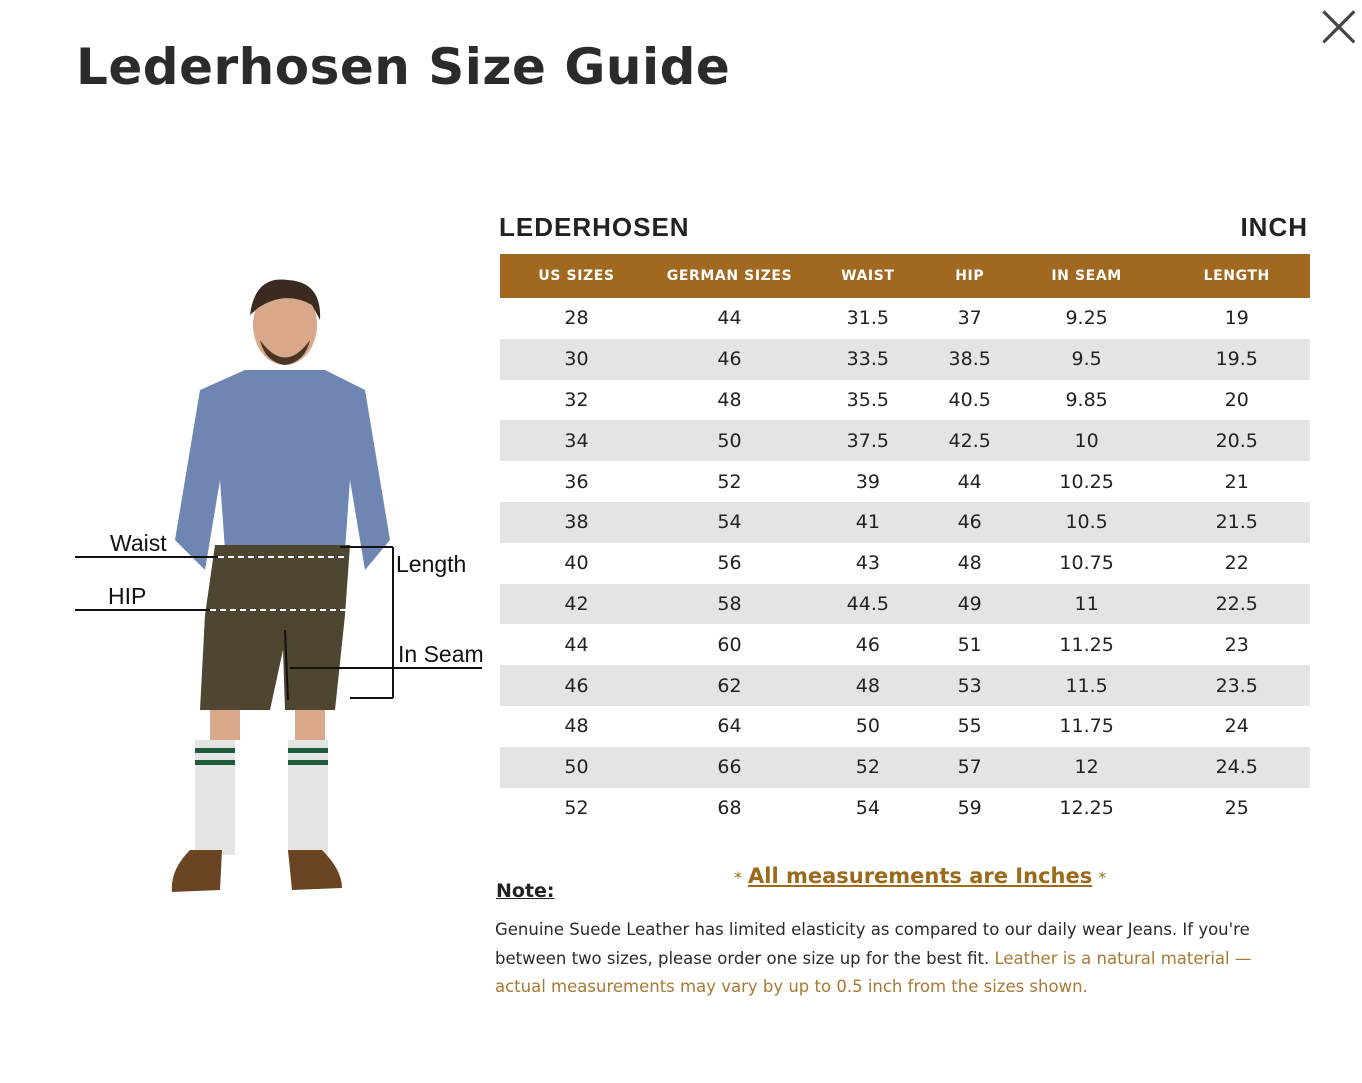 Image resolution: width=1362 pixels, height=1083 pixels. I want to click on table-row: 46 62 48 53 11.5 23.5, so click(905, 685).